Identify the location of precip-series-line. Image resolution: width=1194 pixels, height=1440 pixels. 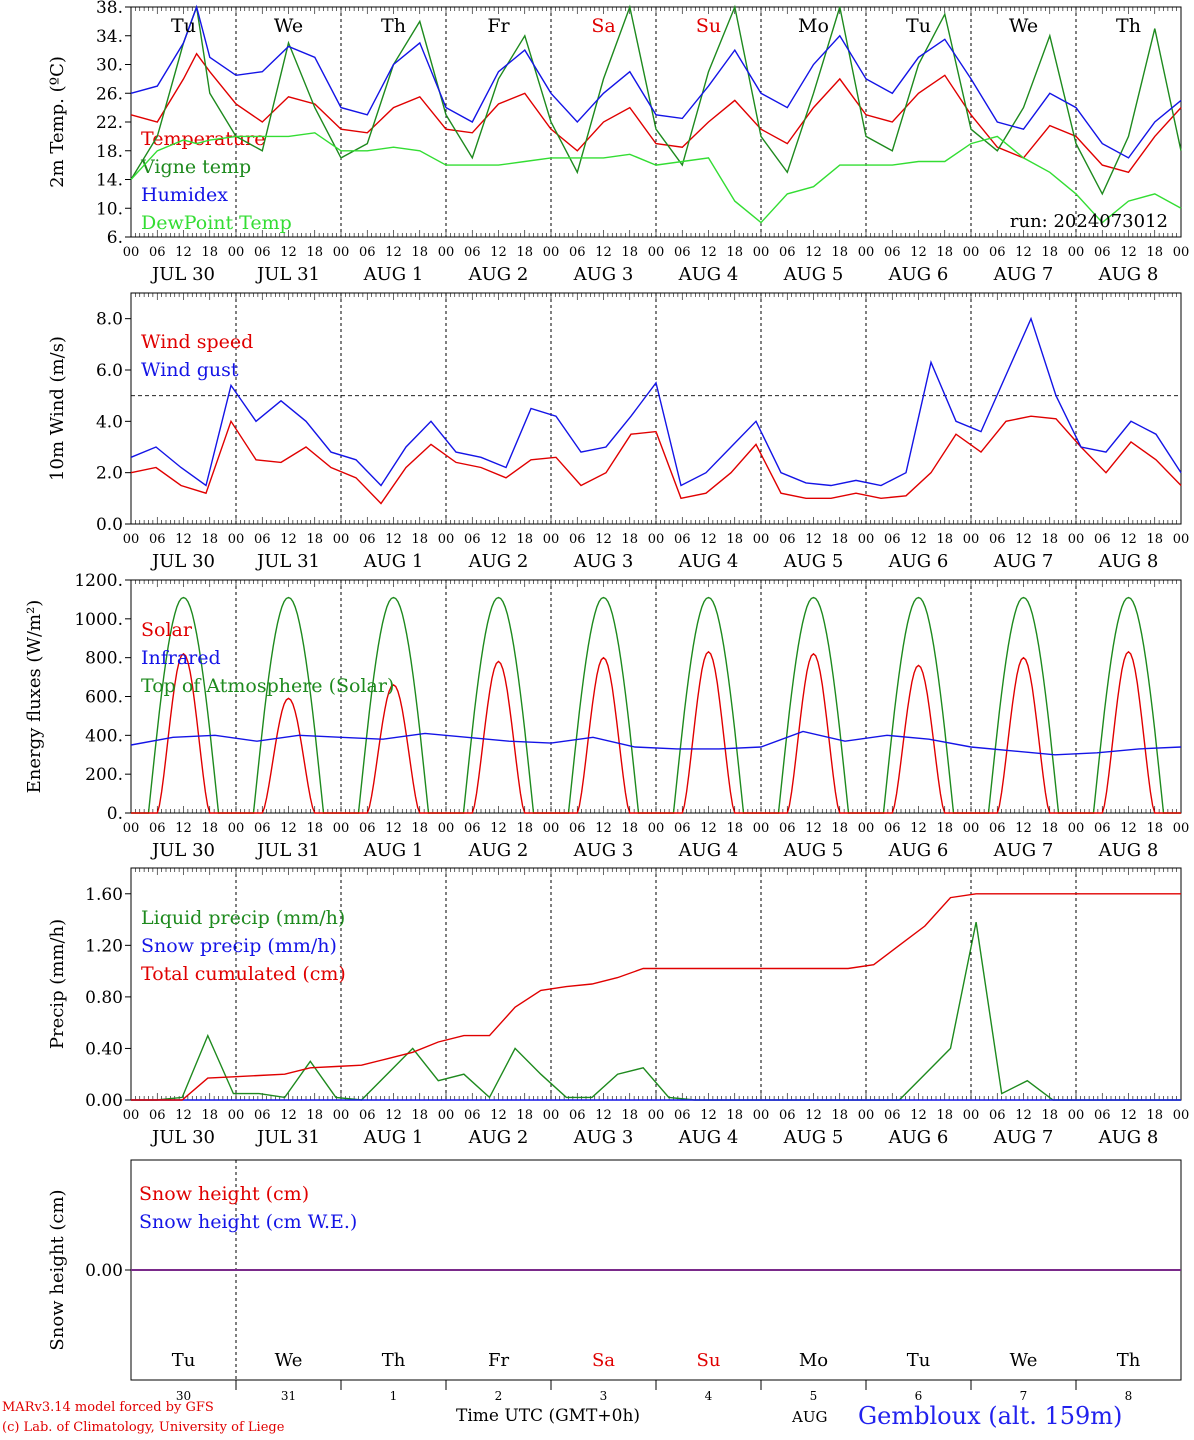
(656, 1011).